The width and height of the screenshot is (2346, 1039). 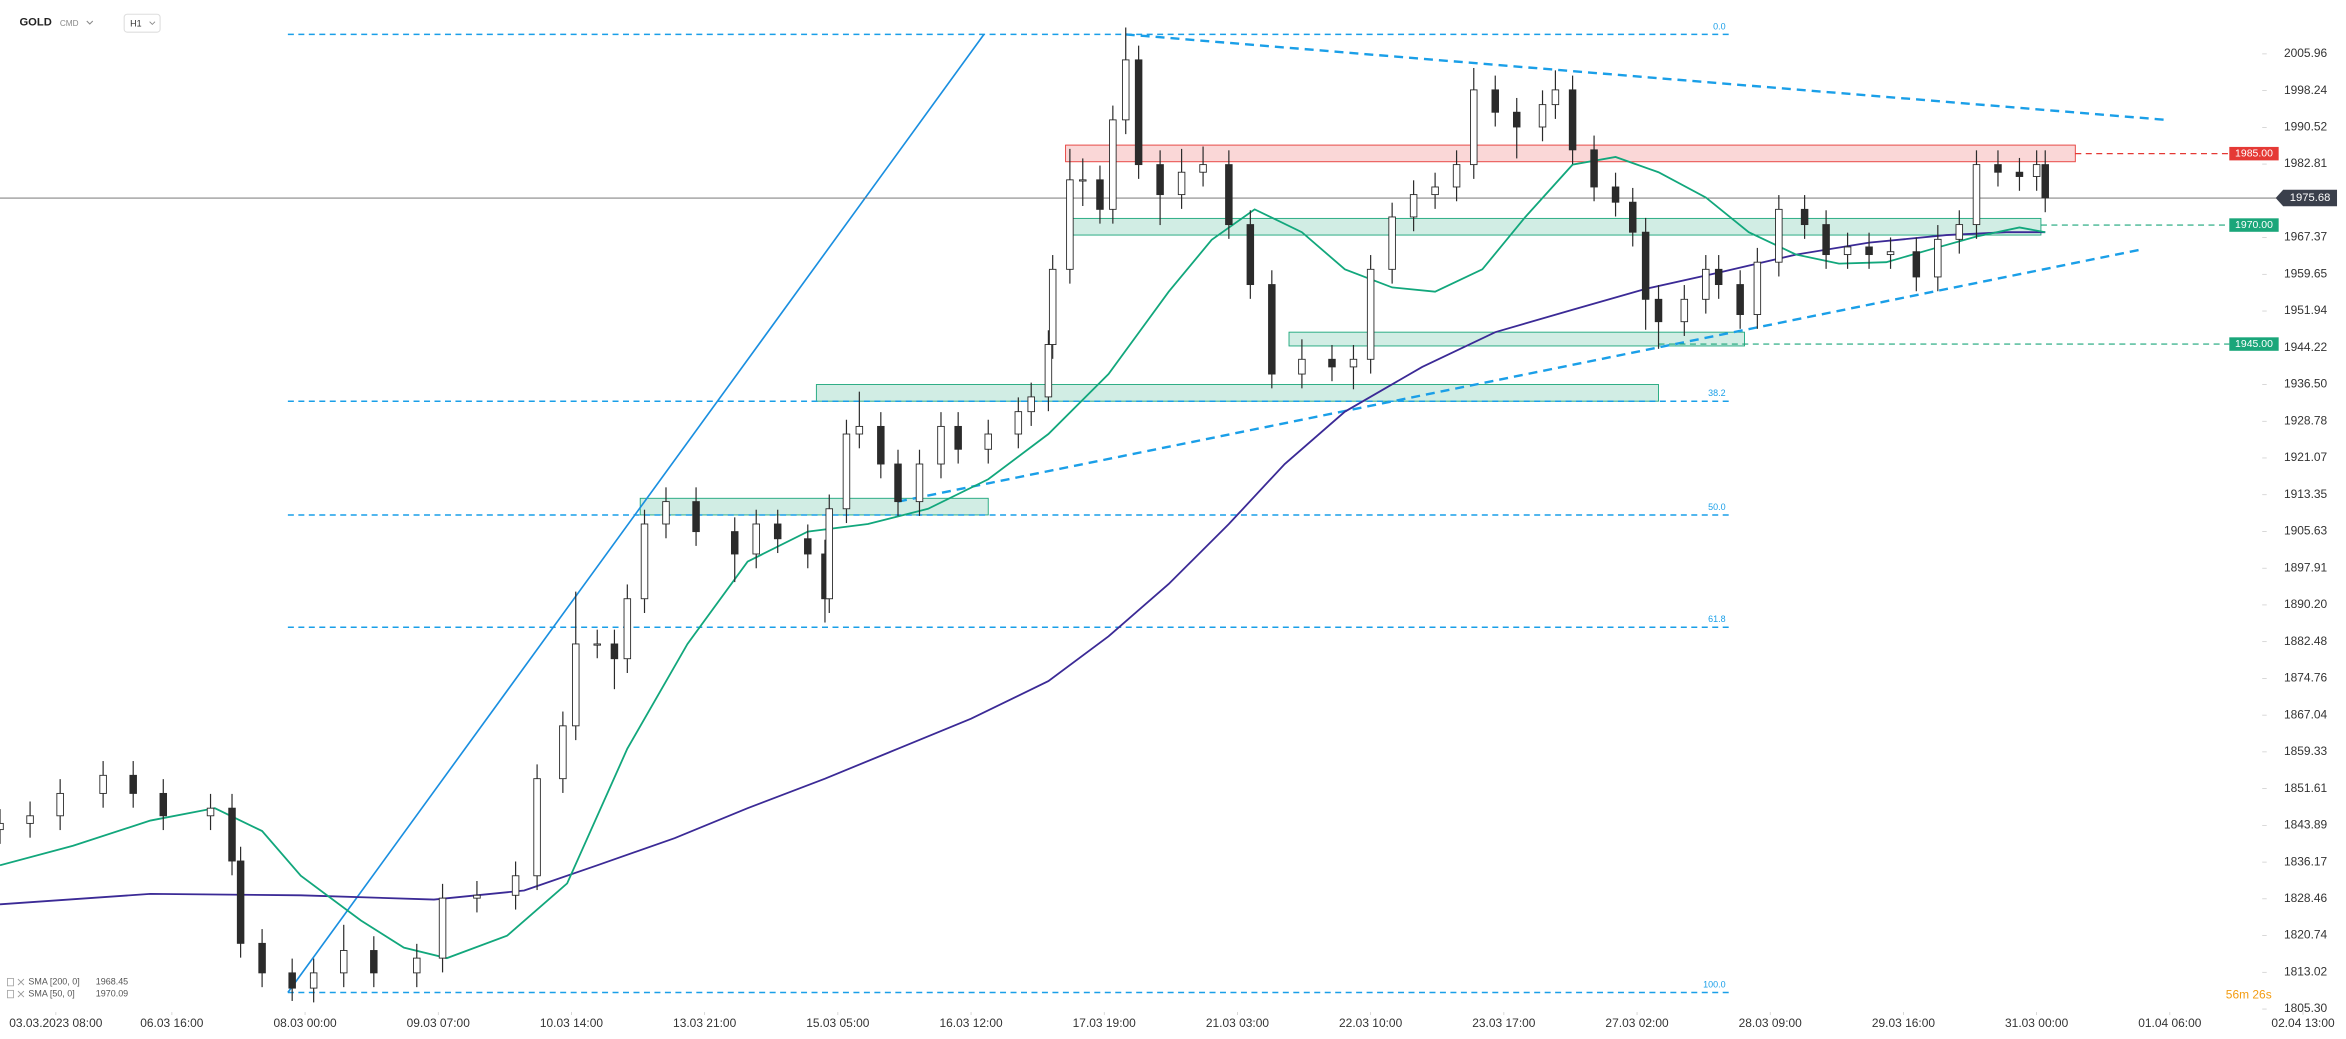 I want to click on y-tick-label: 1959.65, so click(x=2306, y=273).